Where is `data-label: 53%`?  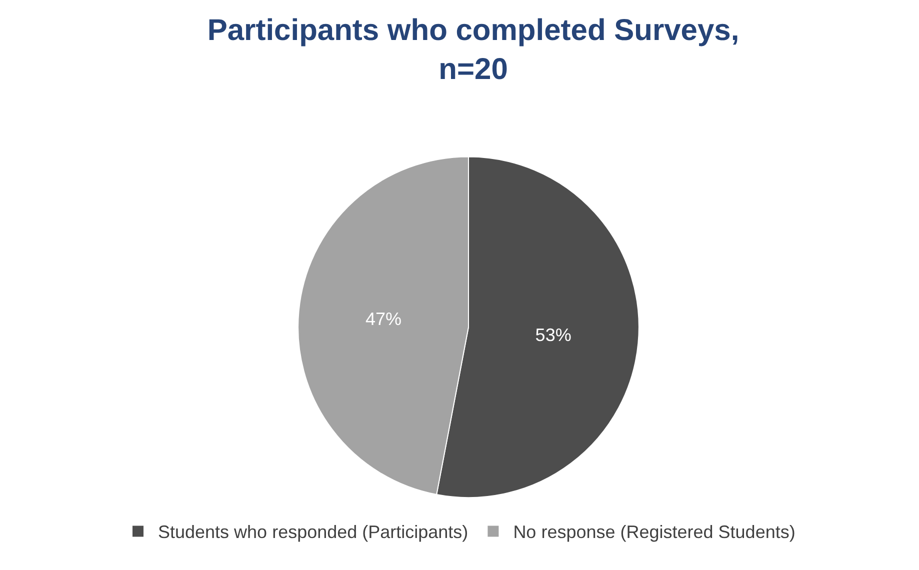
data-label: 53% is located at coordinates (553, 335).